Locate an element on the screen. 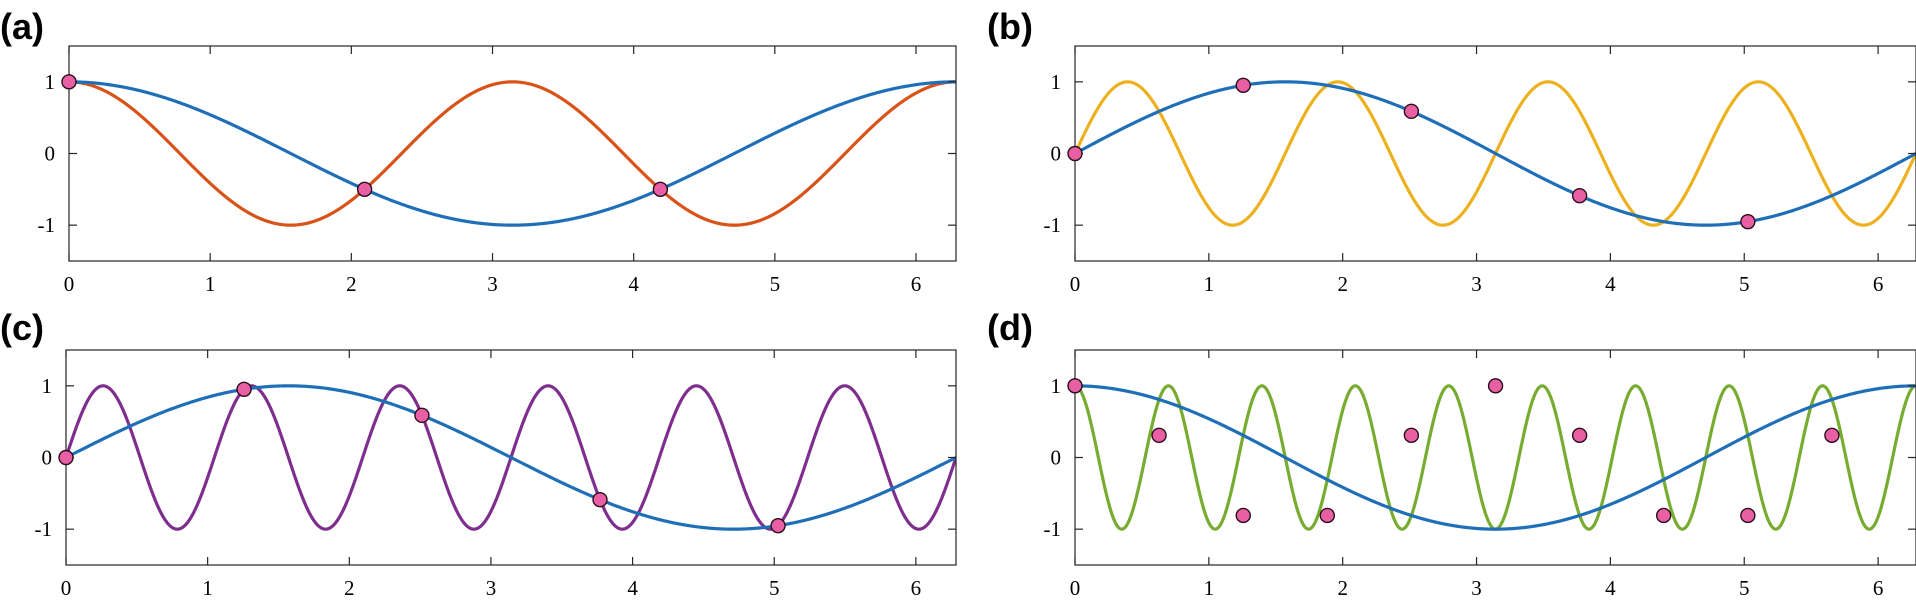 This screenshot has height=605, width=1916. panel-label: (a) is located at coordinates (22, 26).